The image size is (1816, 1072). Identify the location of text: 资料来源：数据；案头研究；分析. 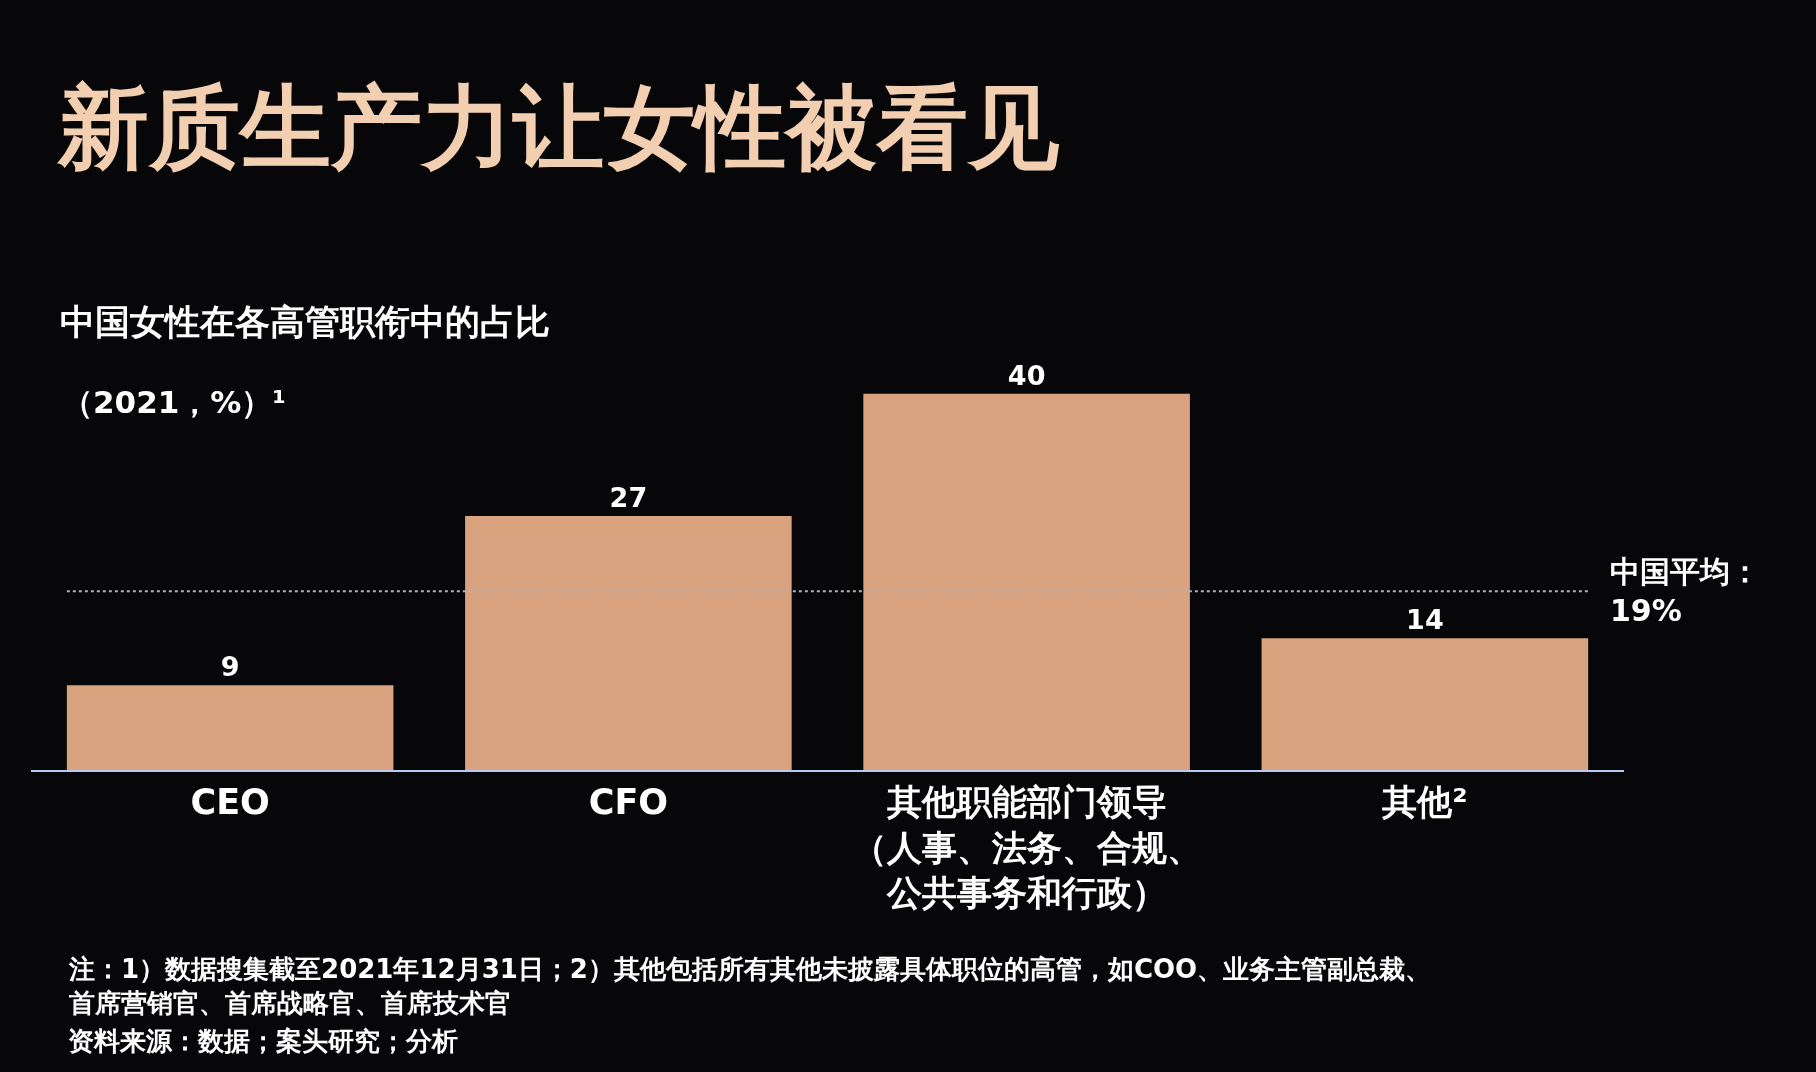
(263, 1041).